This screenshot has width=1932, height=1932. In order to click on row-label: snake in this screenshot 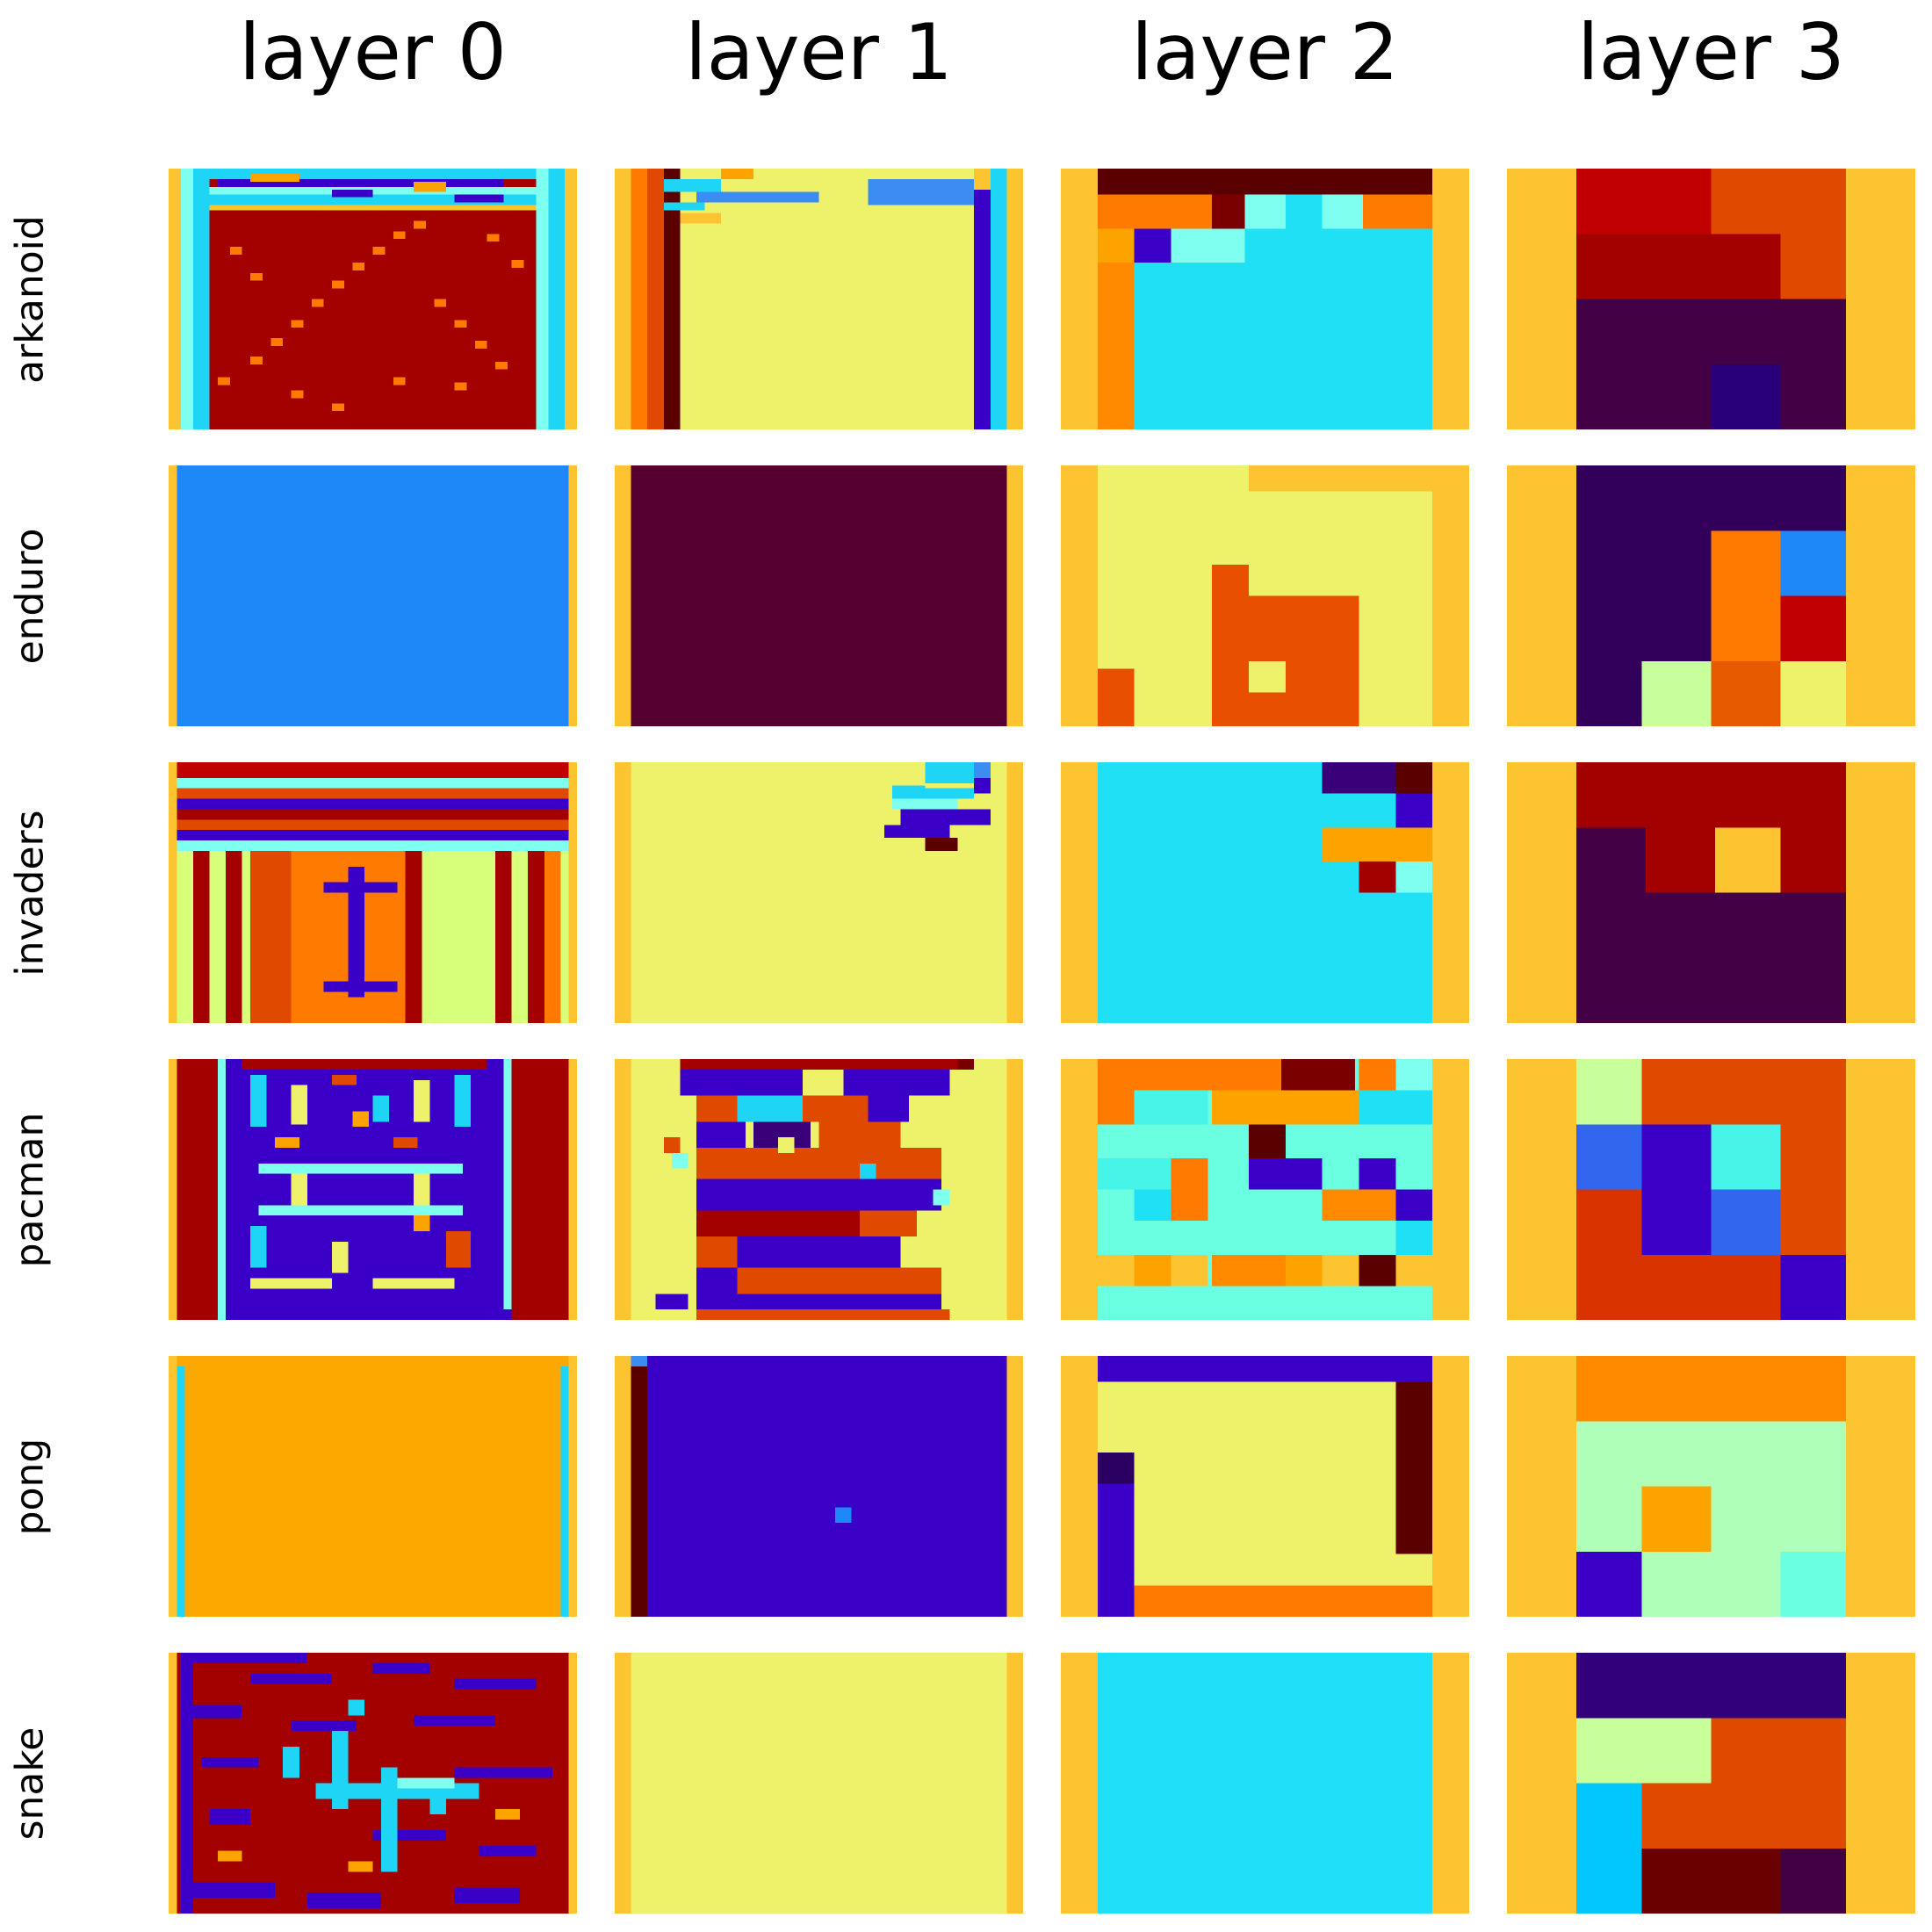, I will do `click(30, 1784)`.